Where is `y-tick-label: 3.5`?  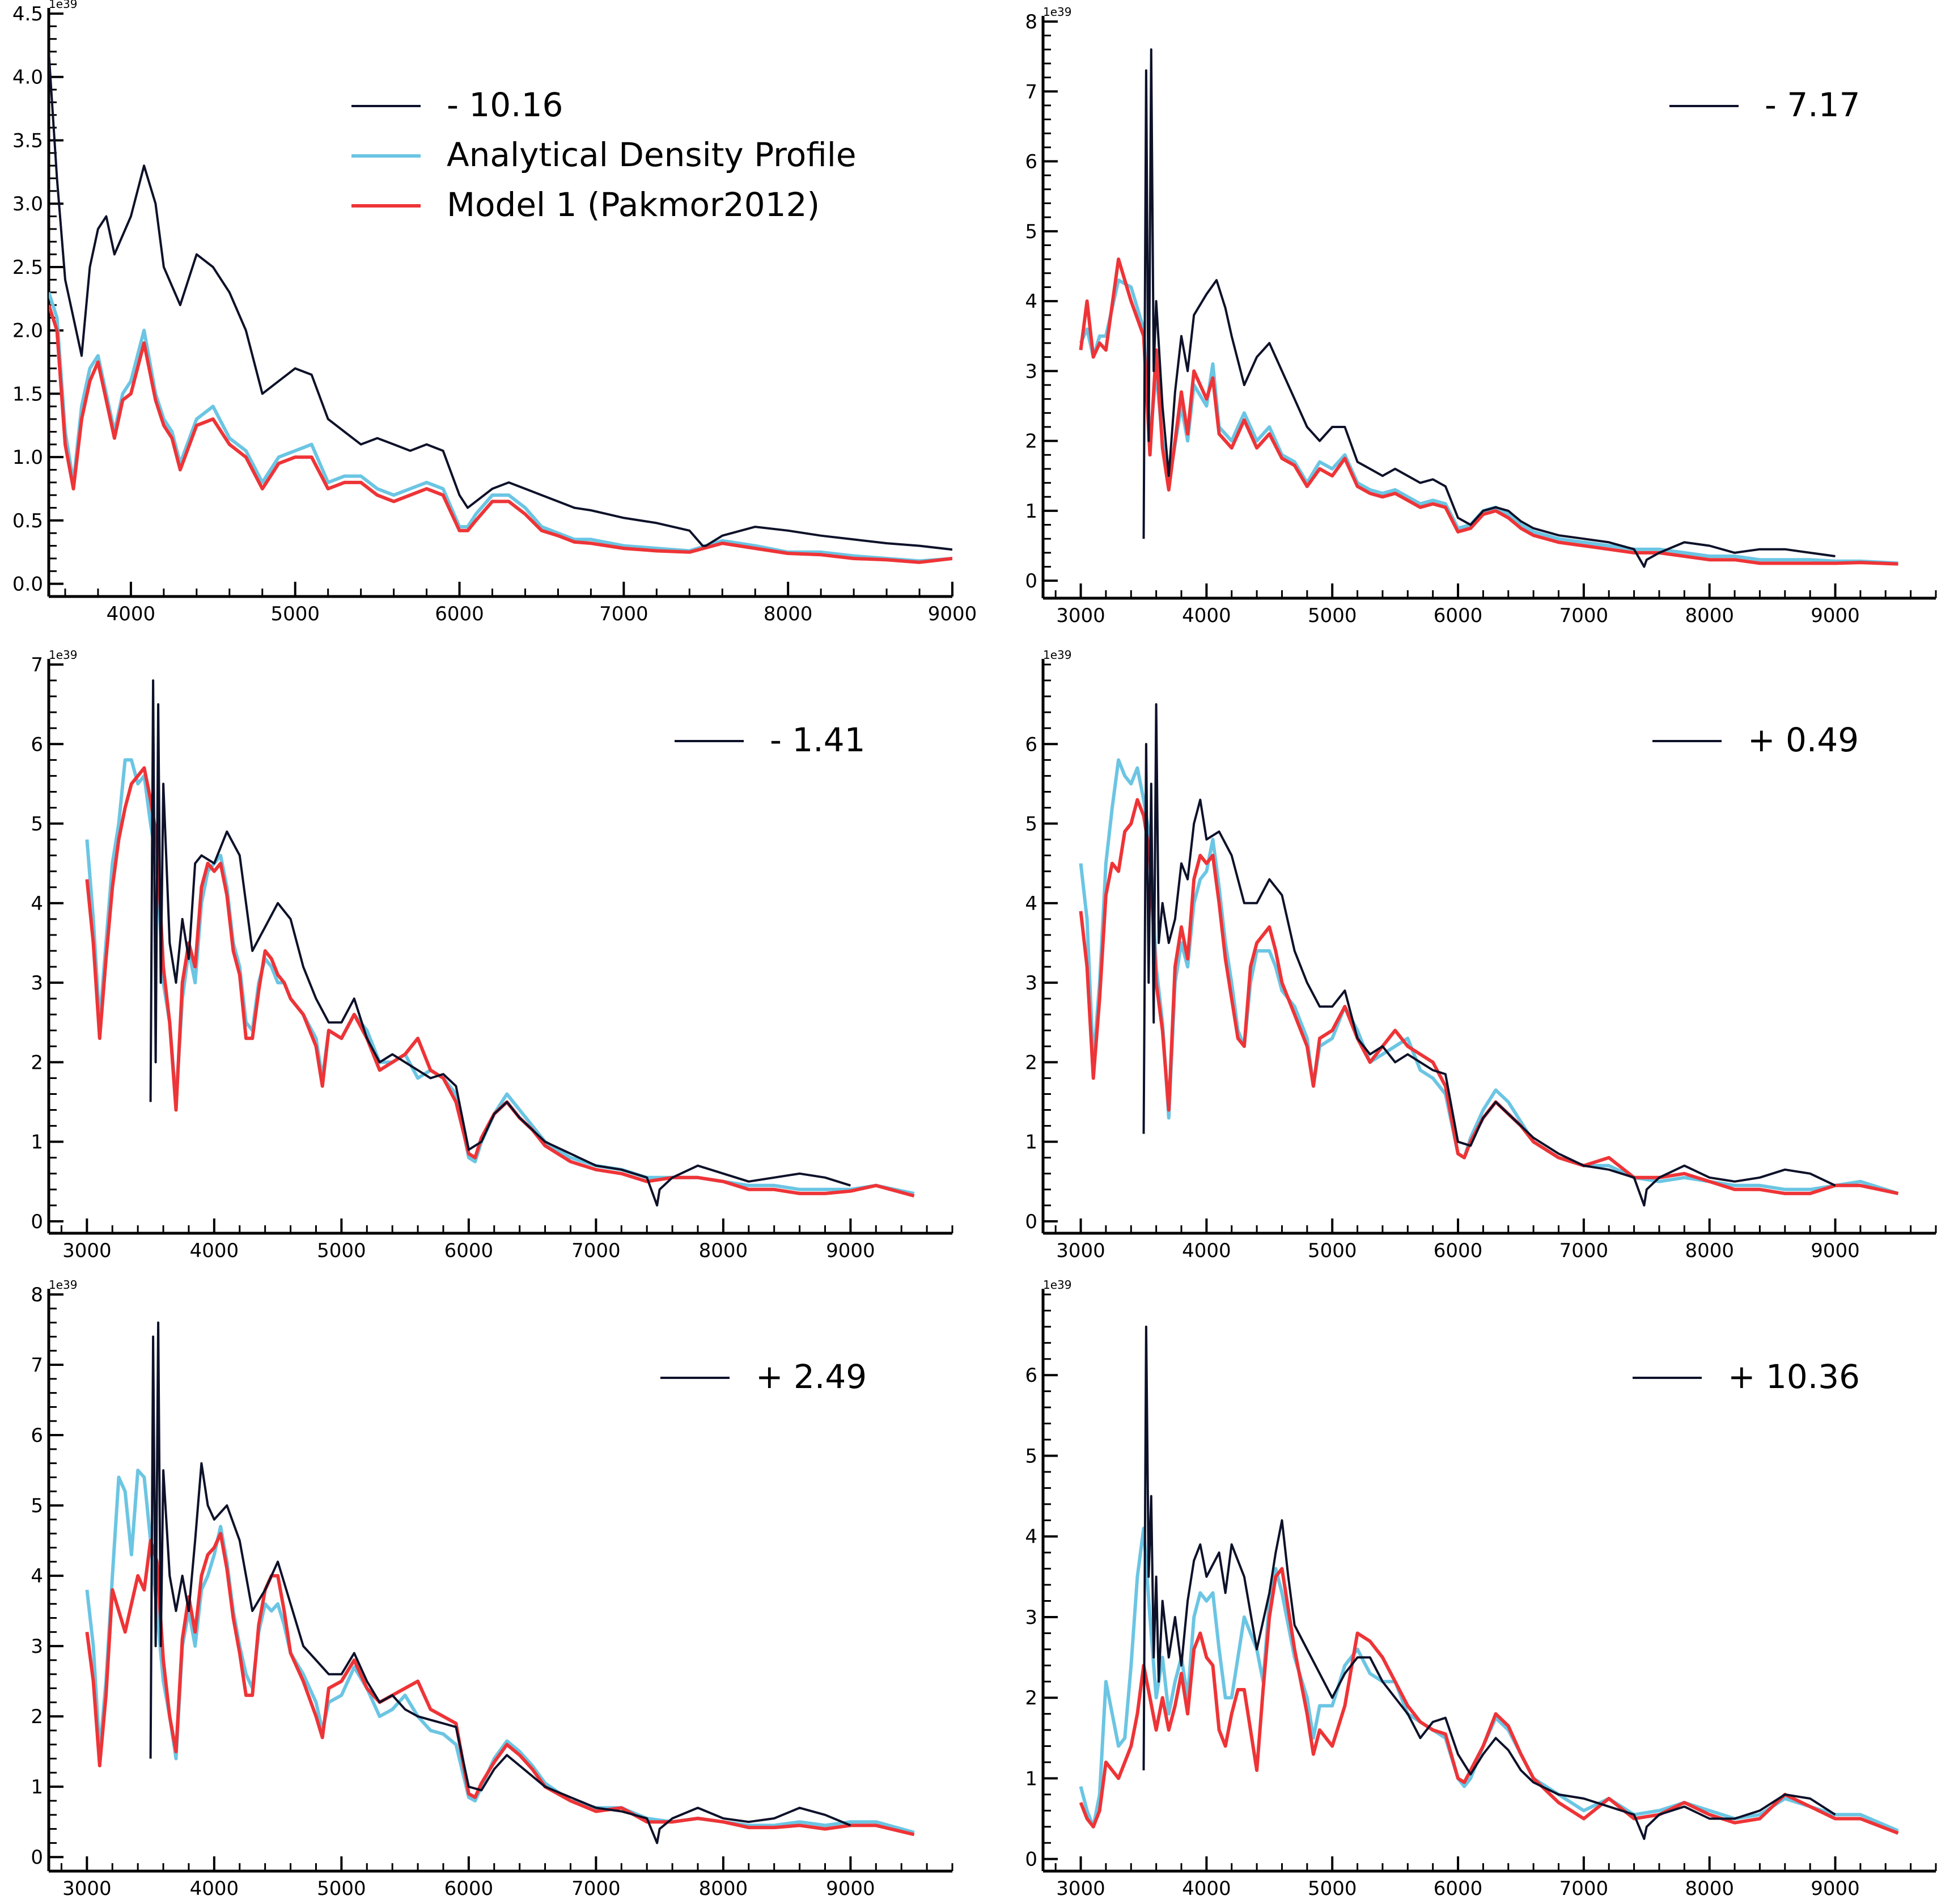 y-tick-label: 3.5 is located at coordinates (28, 140).